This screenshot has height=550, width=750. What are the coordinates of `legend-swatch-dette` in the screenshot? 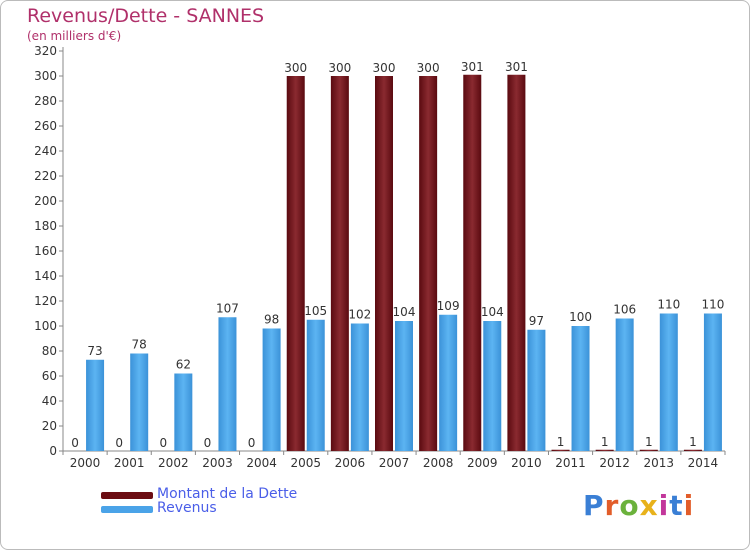 It's located at (127, 495).